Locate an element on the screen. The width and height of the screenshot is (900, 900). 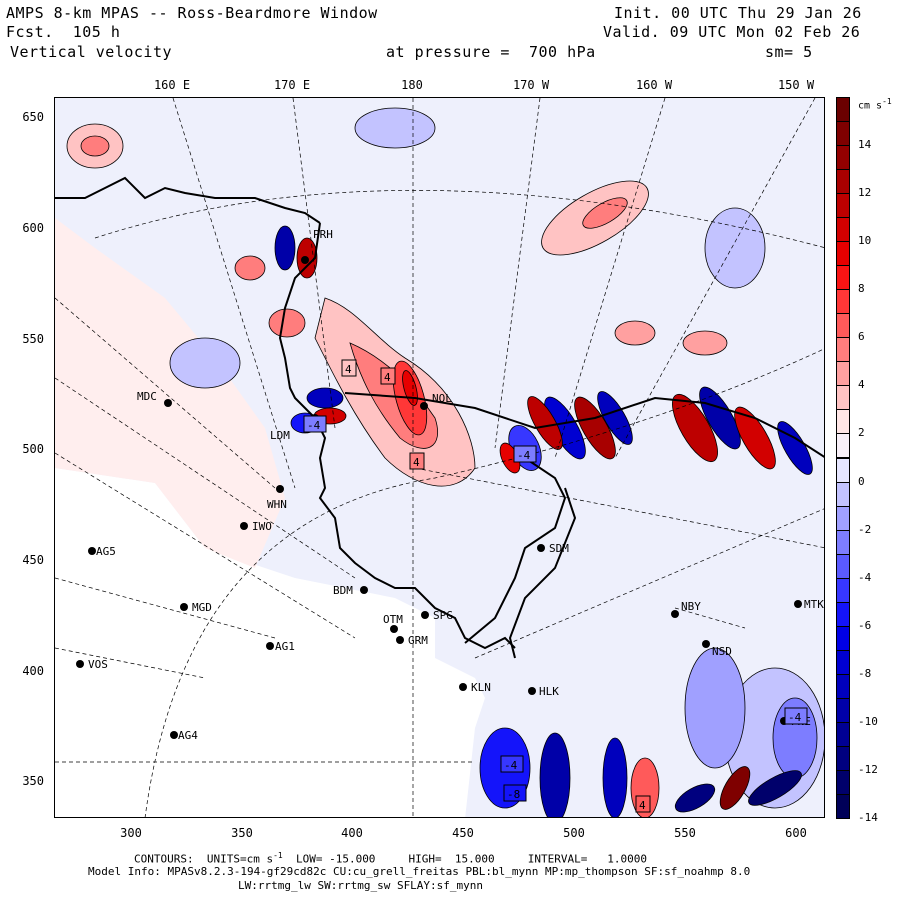
pressure-level: at pressure = 700 hPa is located at coordinates (491, 52).